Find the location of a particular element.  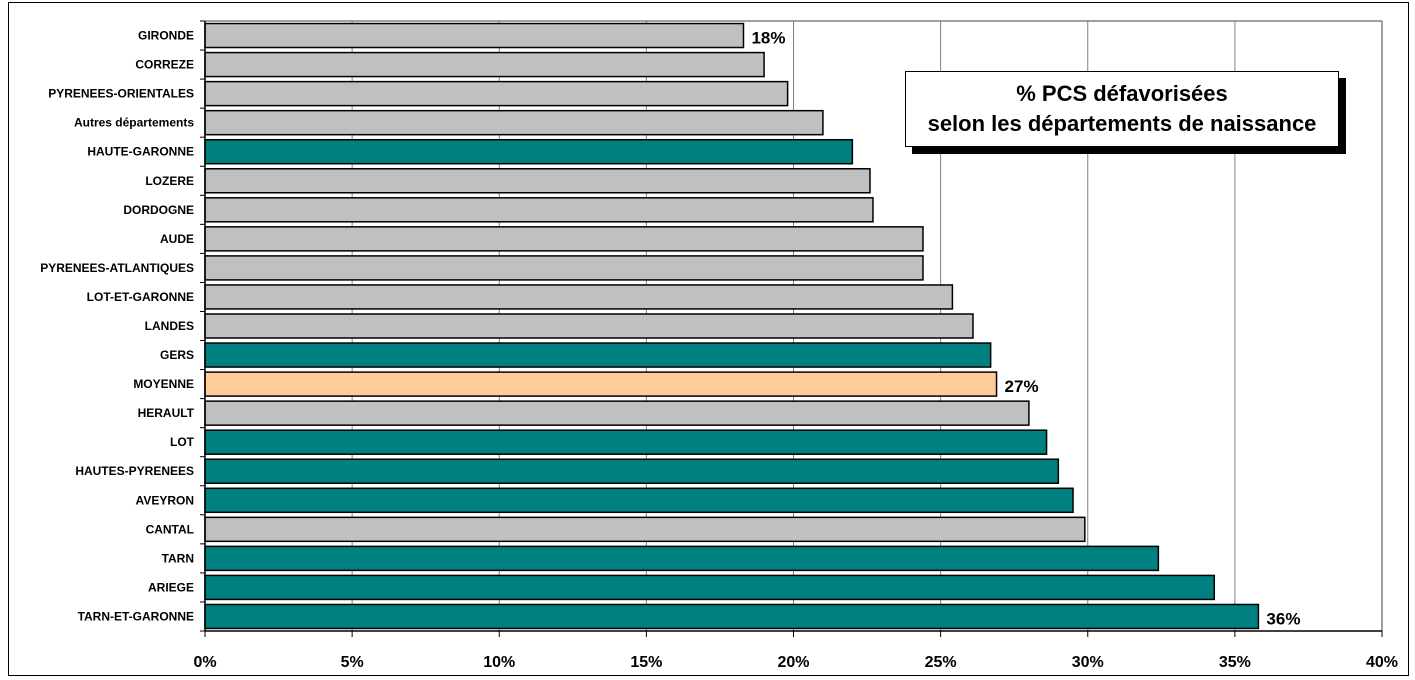

x-tick-label: 35% is located at coordinates (1235, 662).